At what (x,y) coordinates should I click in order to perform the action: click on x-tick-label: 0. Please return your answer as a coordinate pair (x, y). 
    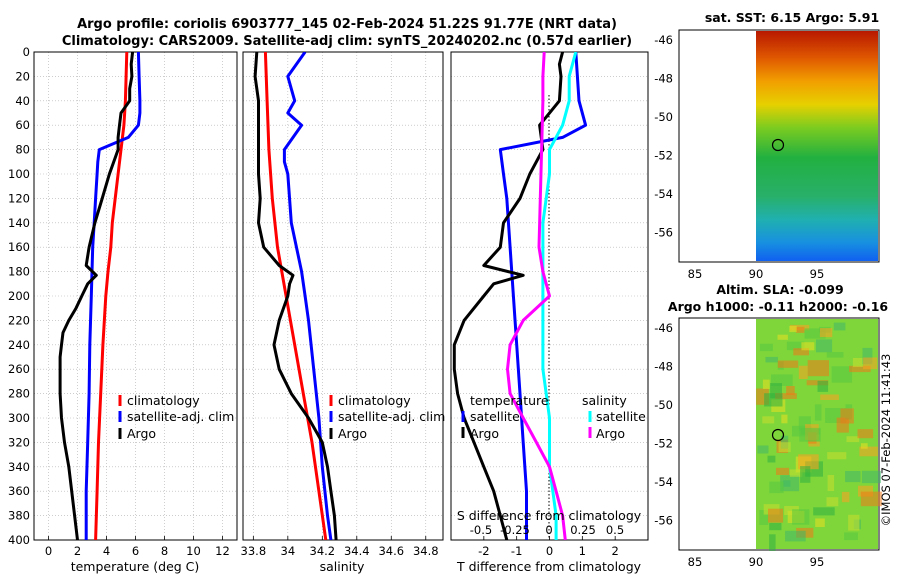
    Looking at the image, I should click on (549, 551).